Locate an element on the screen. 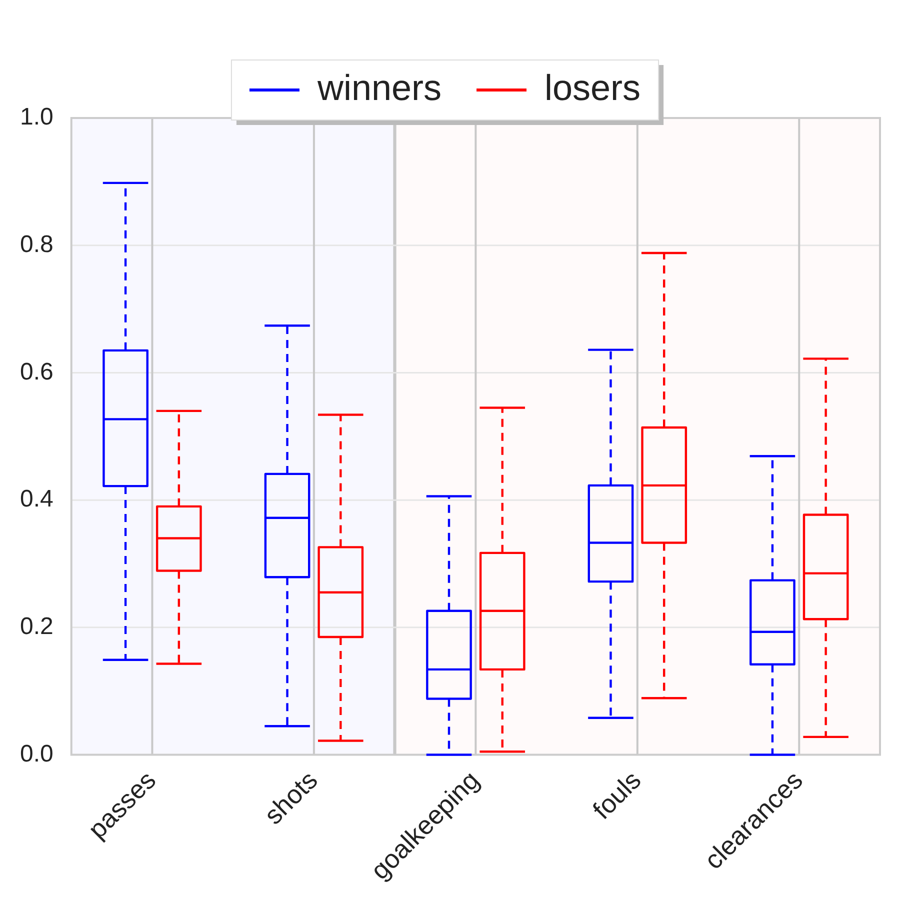  y-tick-label: 0.8 is located at coordinates (37, 244).